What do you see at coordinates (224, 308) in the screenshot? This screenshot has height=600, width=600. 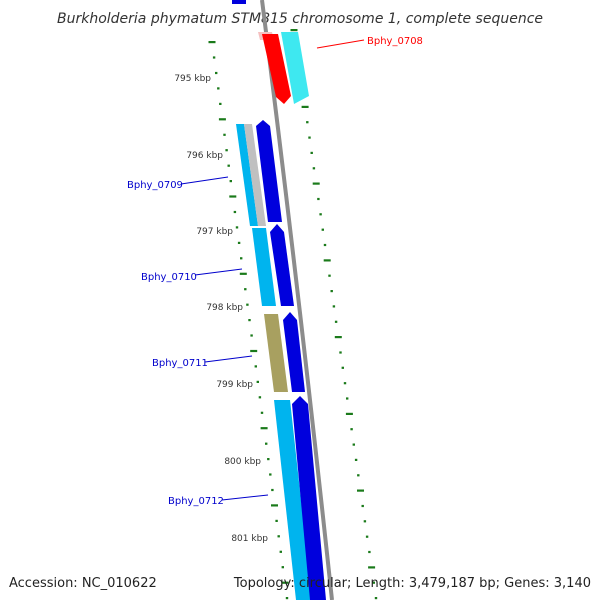 I see `tick-label: 798 kbp` at bounding box center [224, 308].